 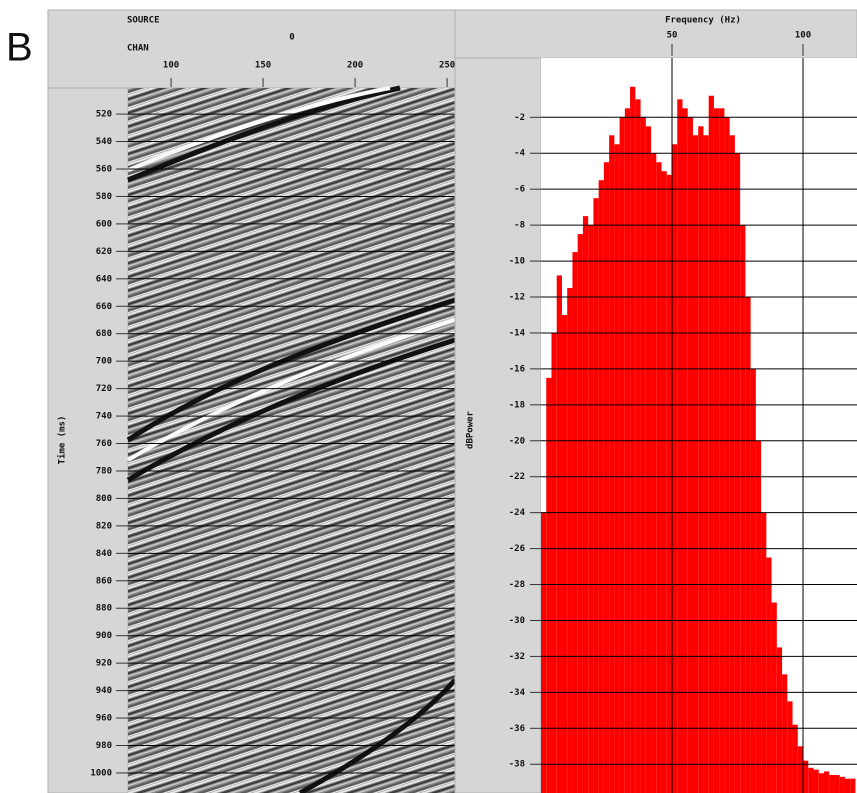 I want to click on right-header, so click(x=655, y=34).